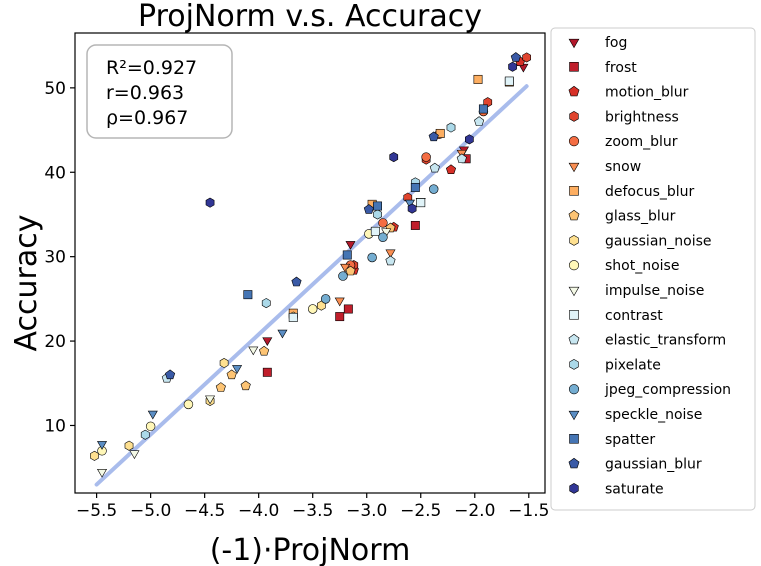 The width and height of the screenshot is (761, 566). What do you see at coordinates (621, 68) in the screenshot?
I see `legend-label-frost: frost` at bounding box center [621, 68].